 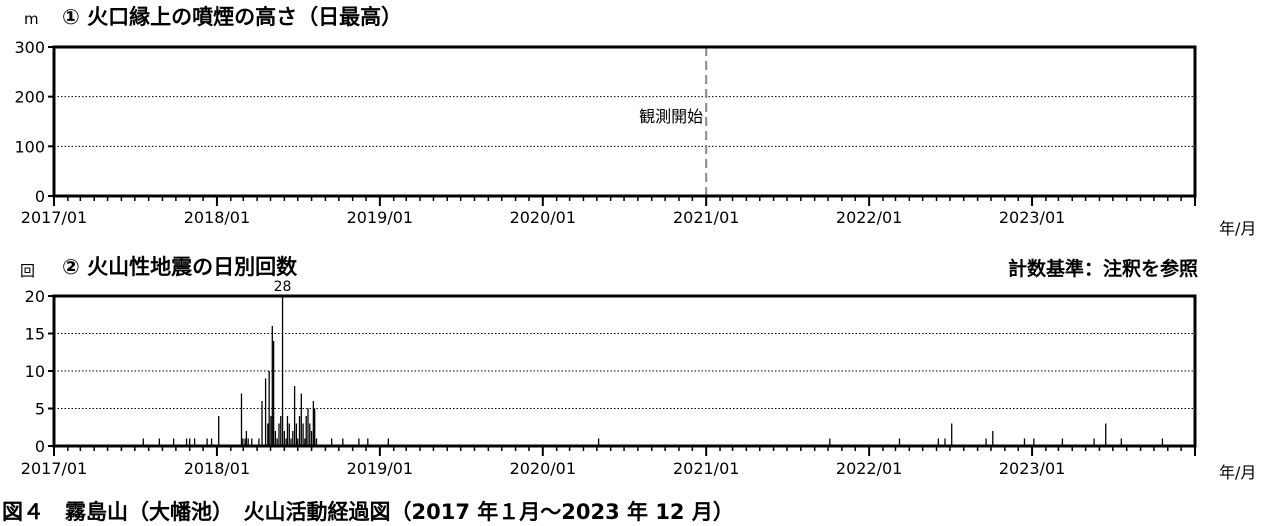 I want to click on panel2-note: 計数基準：注釈を参照, so click(x=1103, y=268).